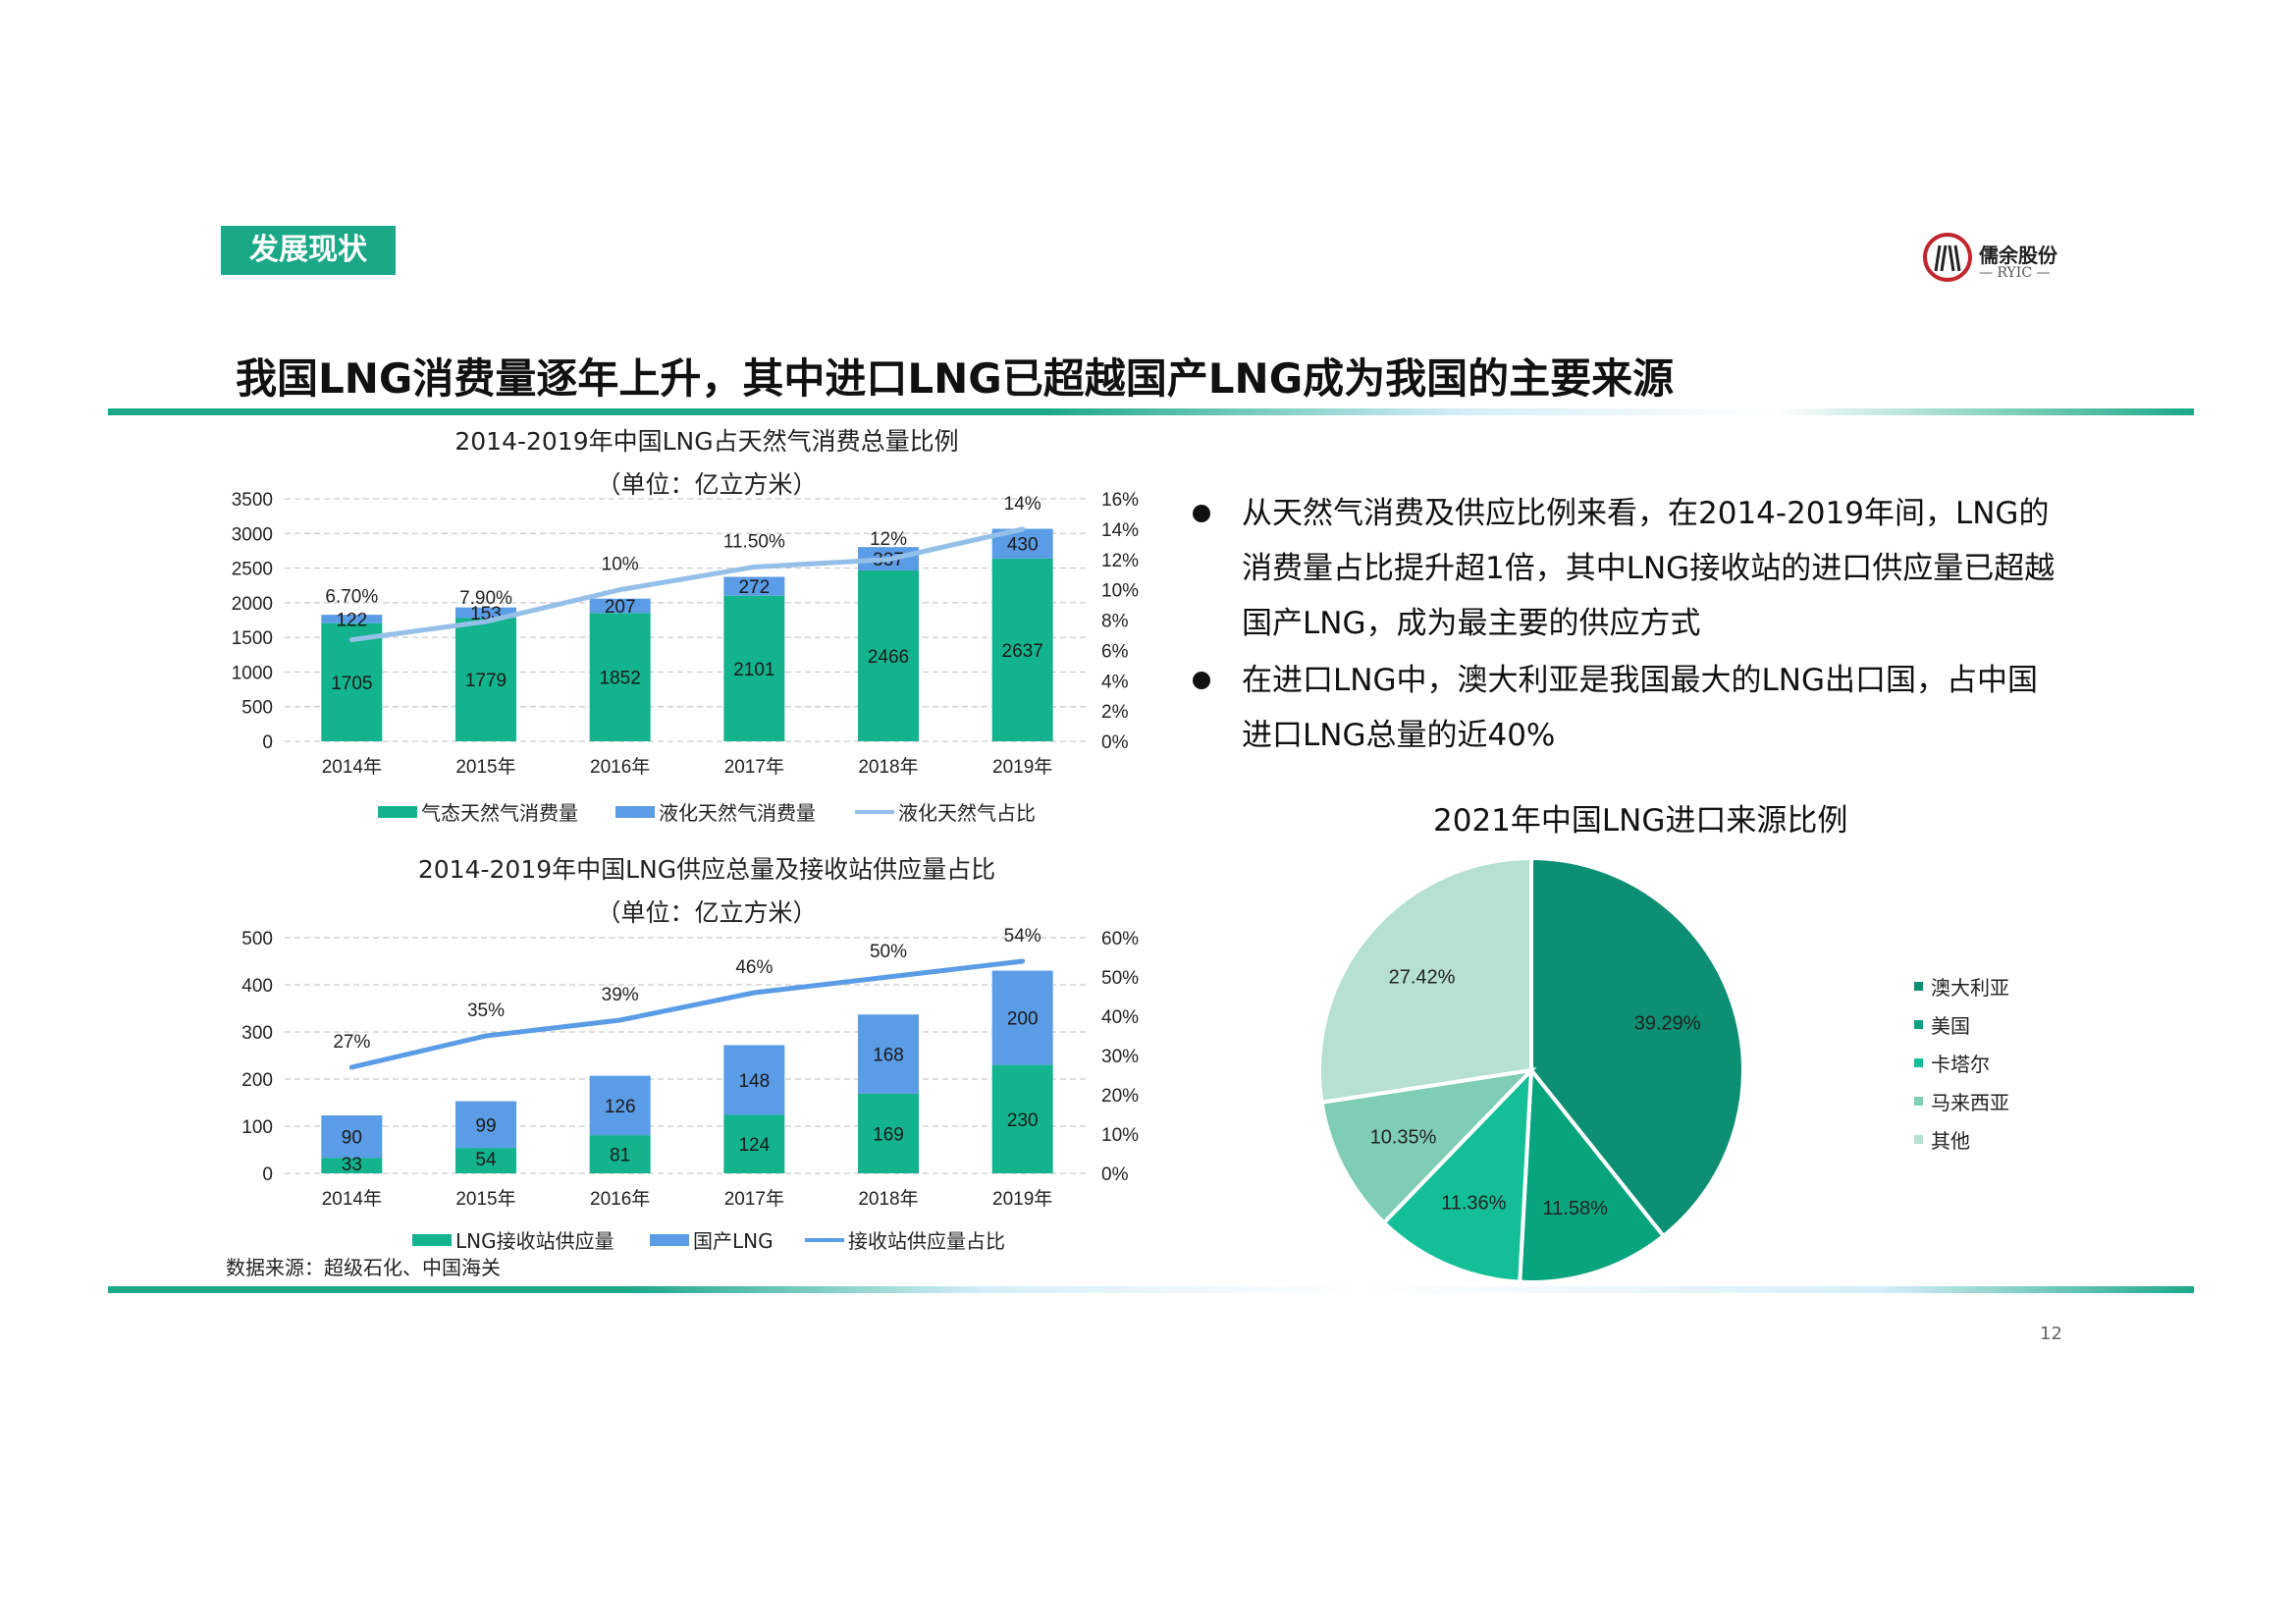 The image size is (2296, 1624). I want to click on legend-item-domestic: 国产LNG, so click(712, 1239).